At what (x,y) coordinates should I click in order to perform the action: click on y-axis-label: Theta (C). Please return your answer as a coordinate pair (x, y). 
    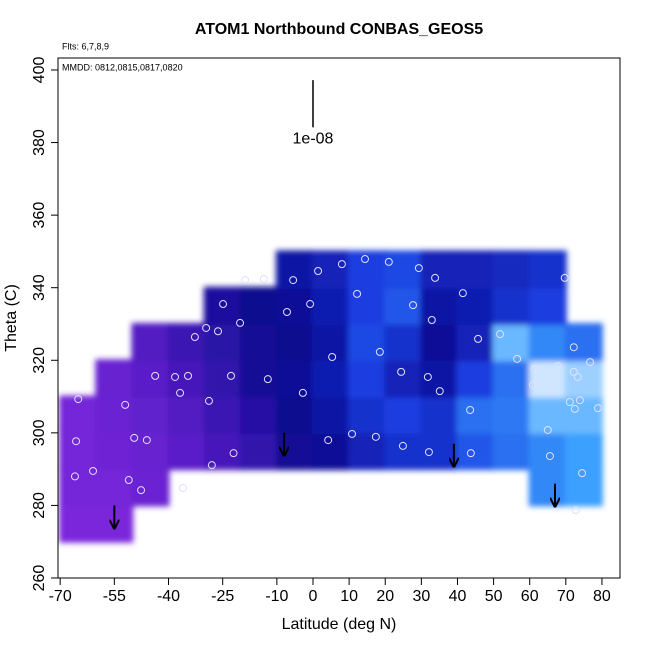
    Looking at the image, I should click on (11, 318).